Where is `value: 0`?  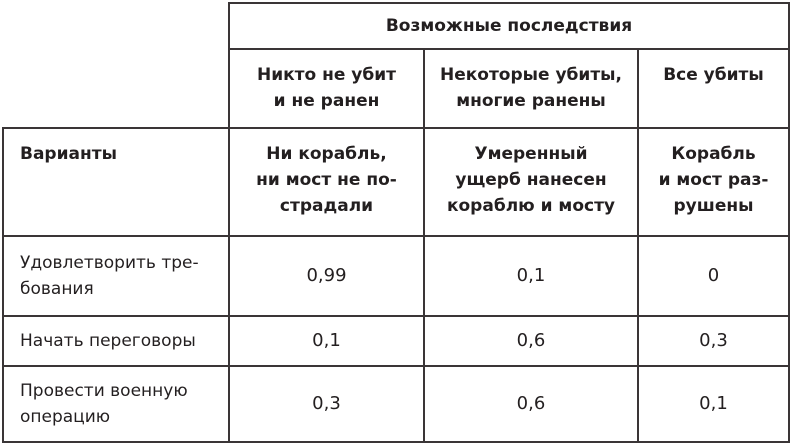
value: 0 is located at coordinates (713, 275).